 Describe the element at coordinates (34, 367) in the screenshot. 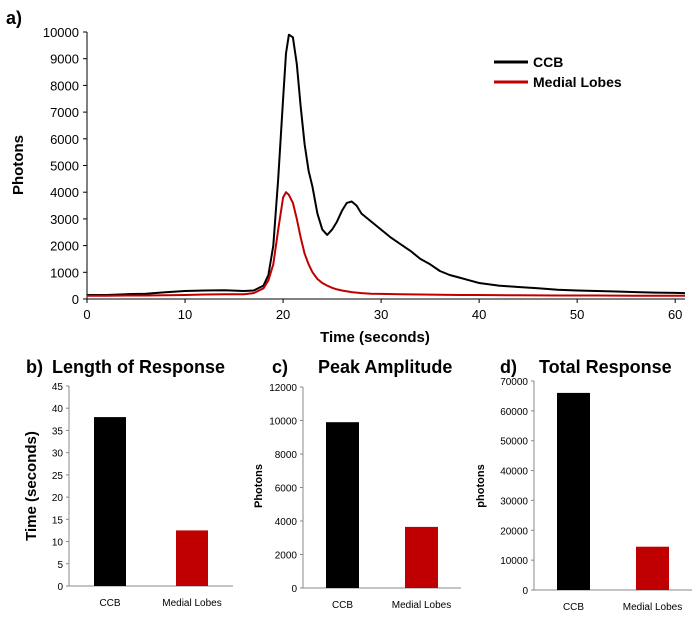

I see `panel-b-label: b)` at that location.